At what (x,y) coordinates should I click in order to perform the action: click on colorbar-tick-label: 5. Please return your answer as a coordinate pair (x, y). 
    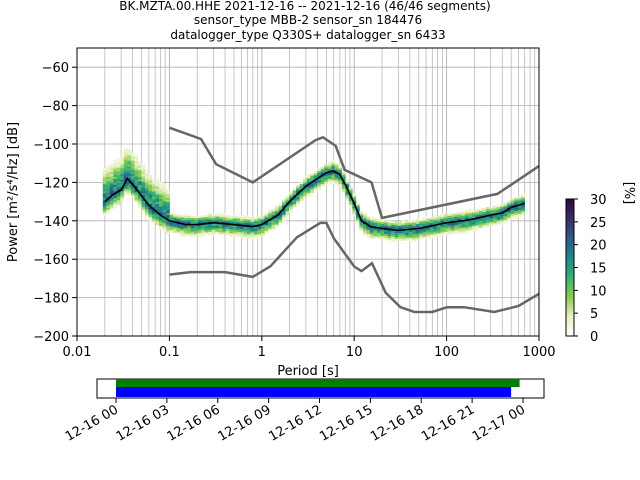
    Looking at the image, I should click on (594, 314).